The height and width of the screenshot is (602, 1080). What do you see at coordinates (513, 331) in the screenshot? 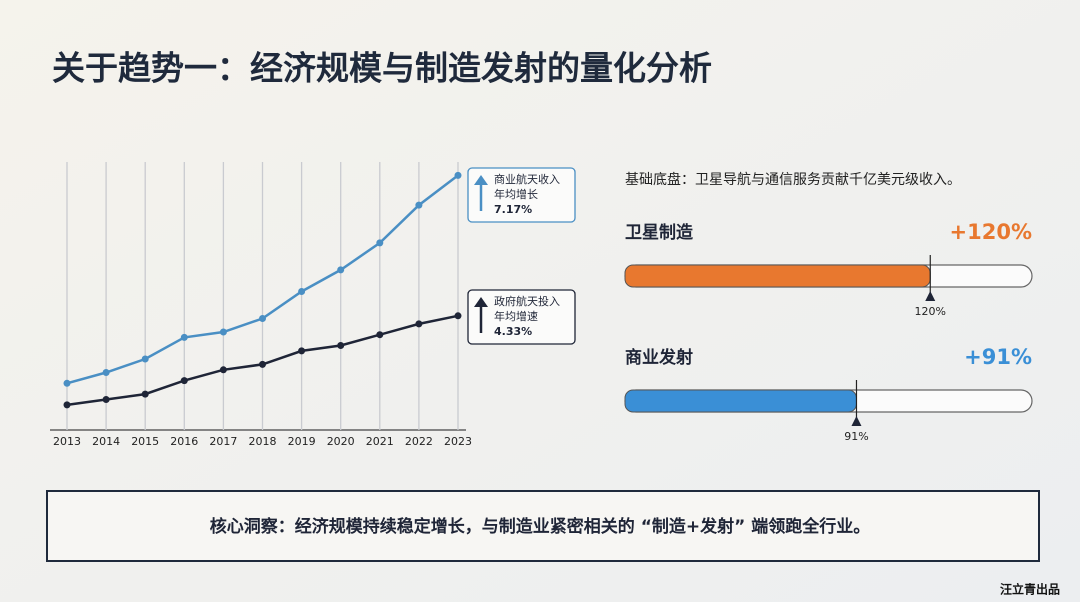
I see `callout-text: 4.33%` at bounding box center [513, 331].